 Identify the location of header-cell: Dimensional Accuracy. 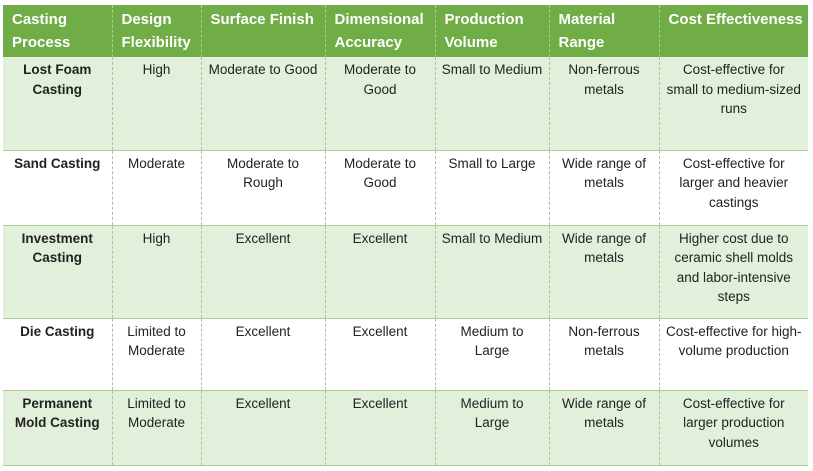
(379, 31).